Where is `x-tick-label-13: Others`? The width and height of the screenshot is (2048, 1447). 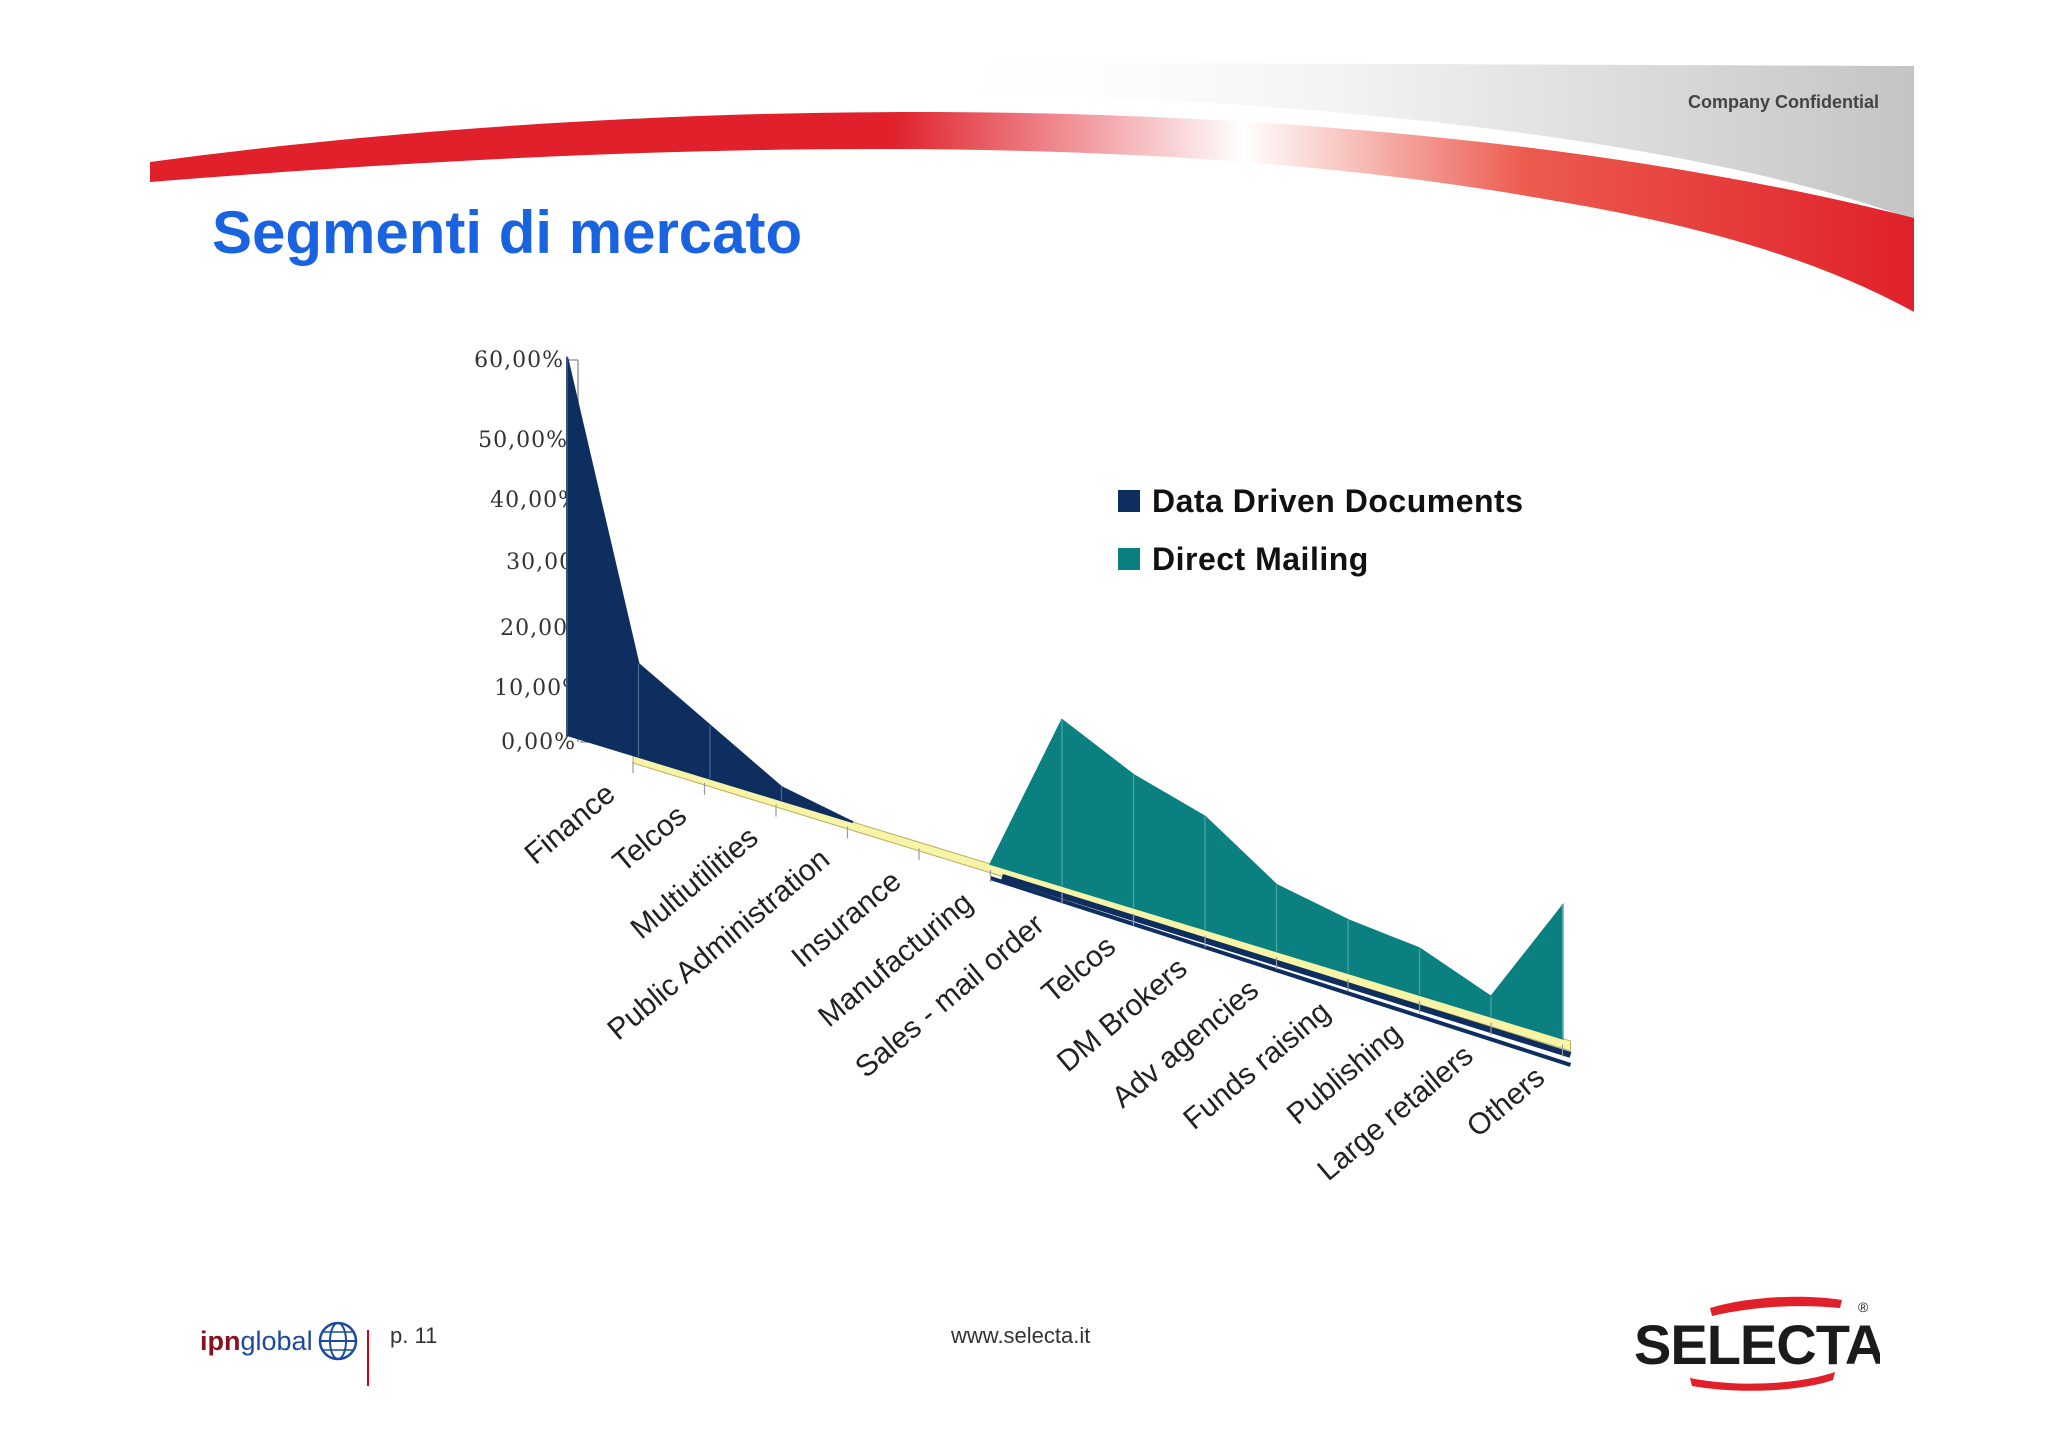
x-tick-label-13: Others is located at coordinates (1506, 1102).